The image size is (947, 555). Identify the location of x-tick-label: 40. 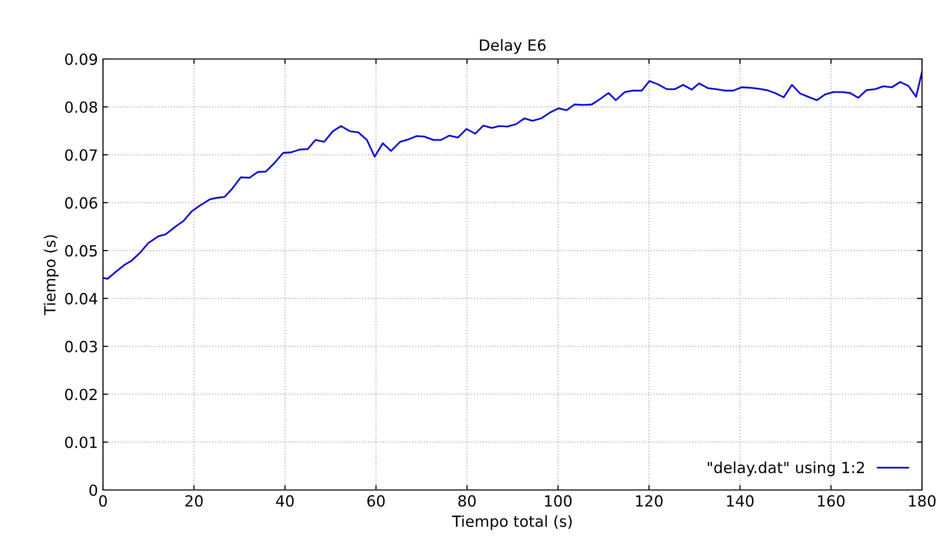
(285, 501).